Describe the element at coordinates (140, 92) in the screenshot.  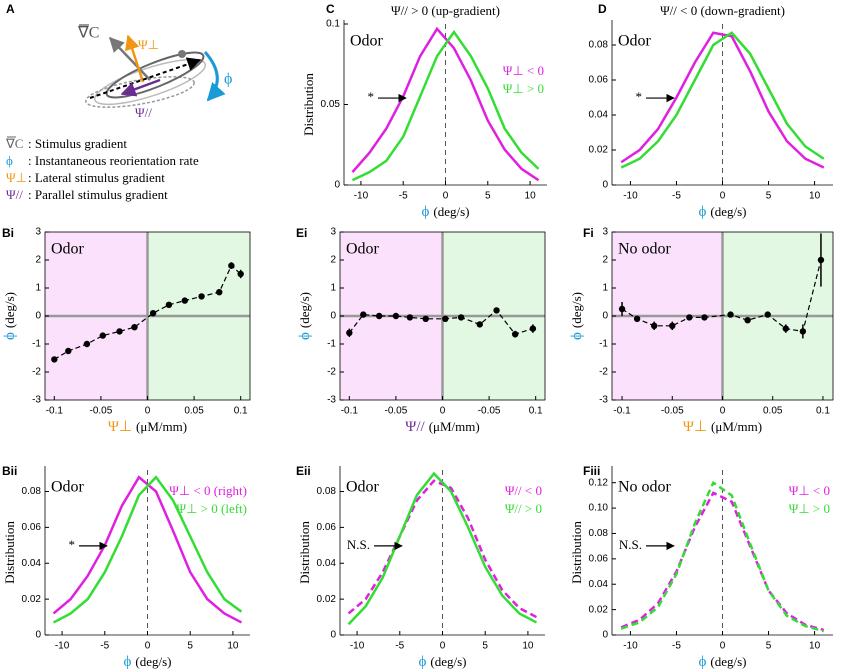
I see `track-ellipse` at that location.